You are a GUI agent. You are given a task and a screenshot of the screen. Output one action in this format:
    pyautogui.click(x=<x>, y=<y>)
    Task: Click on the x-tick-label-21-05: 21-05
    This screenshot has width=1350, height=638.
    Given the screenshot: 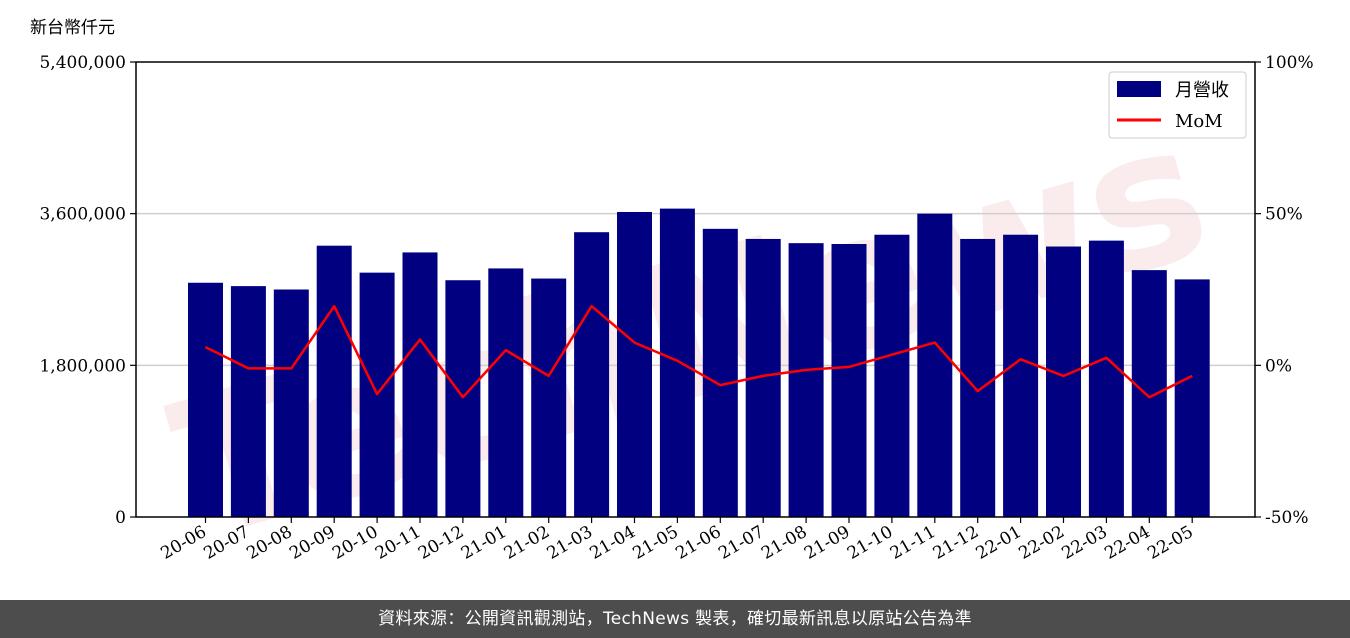 What is the action you would take?
    pyautogui.click(x=655, y=543)
    